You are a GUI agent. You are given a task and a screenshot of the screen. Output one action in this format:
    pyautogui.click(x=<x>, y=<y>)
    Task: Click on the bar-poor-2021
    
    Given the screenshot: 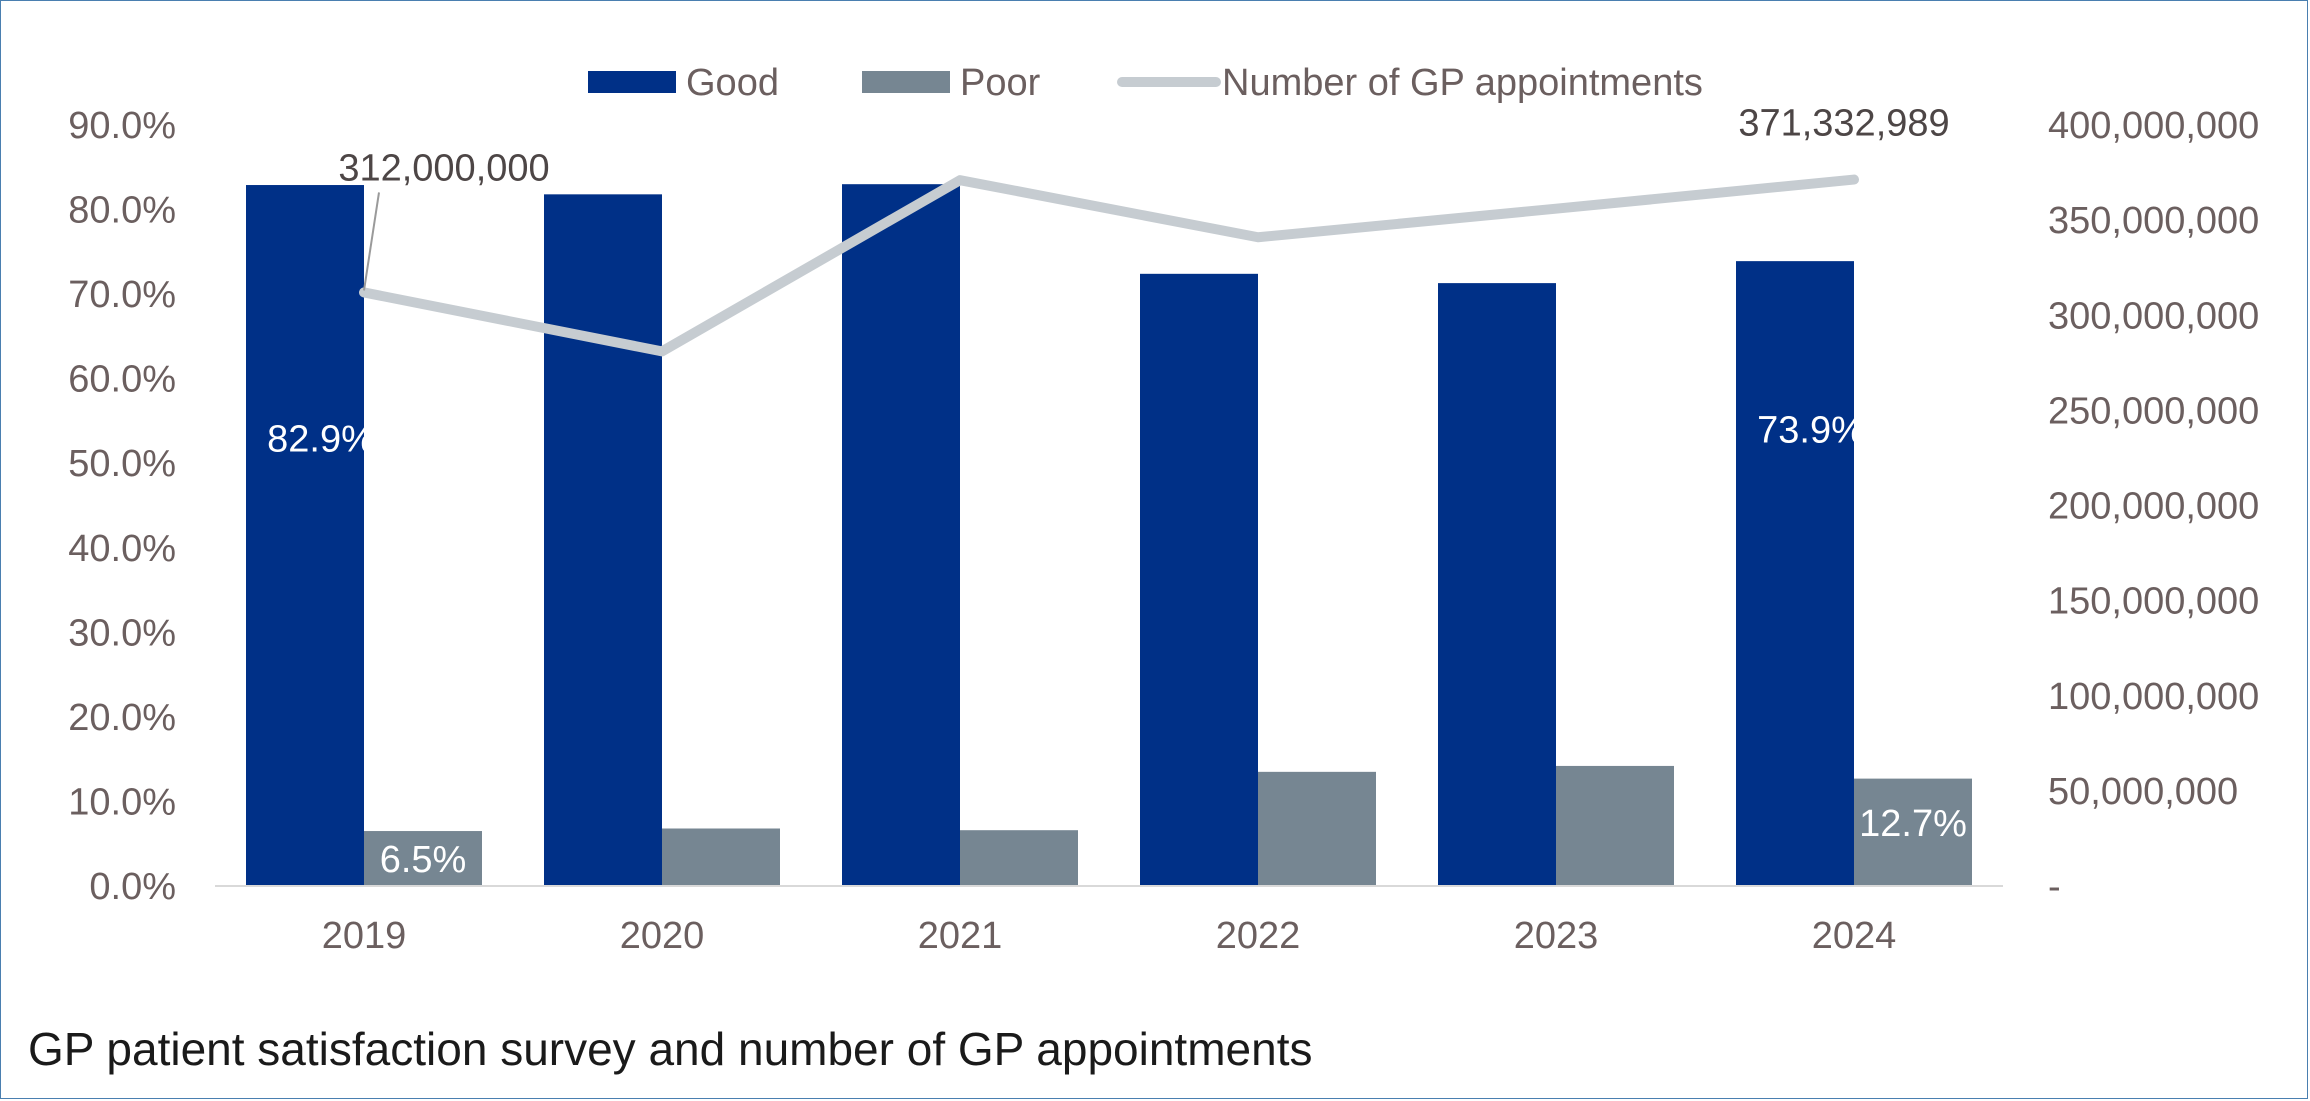 What is the action you would take?
    pyautogui.click(x=1019, y=858)
    